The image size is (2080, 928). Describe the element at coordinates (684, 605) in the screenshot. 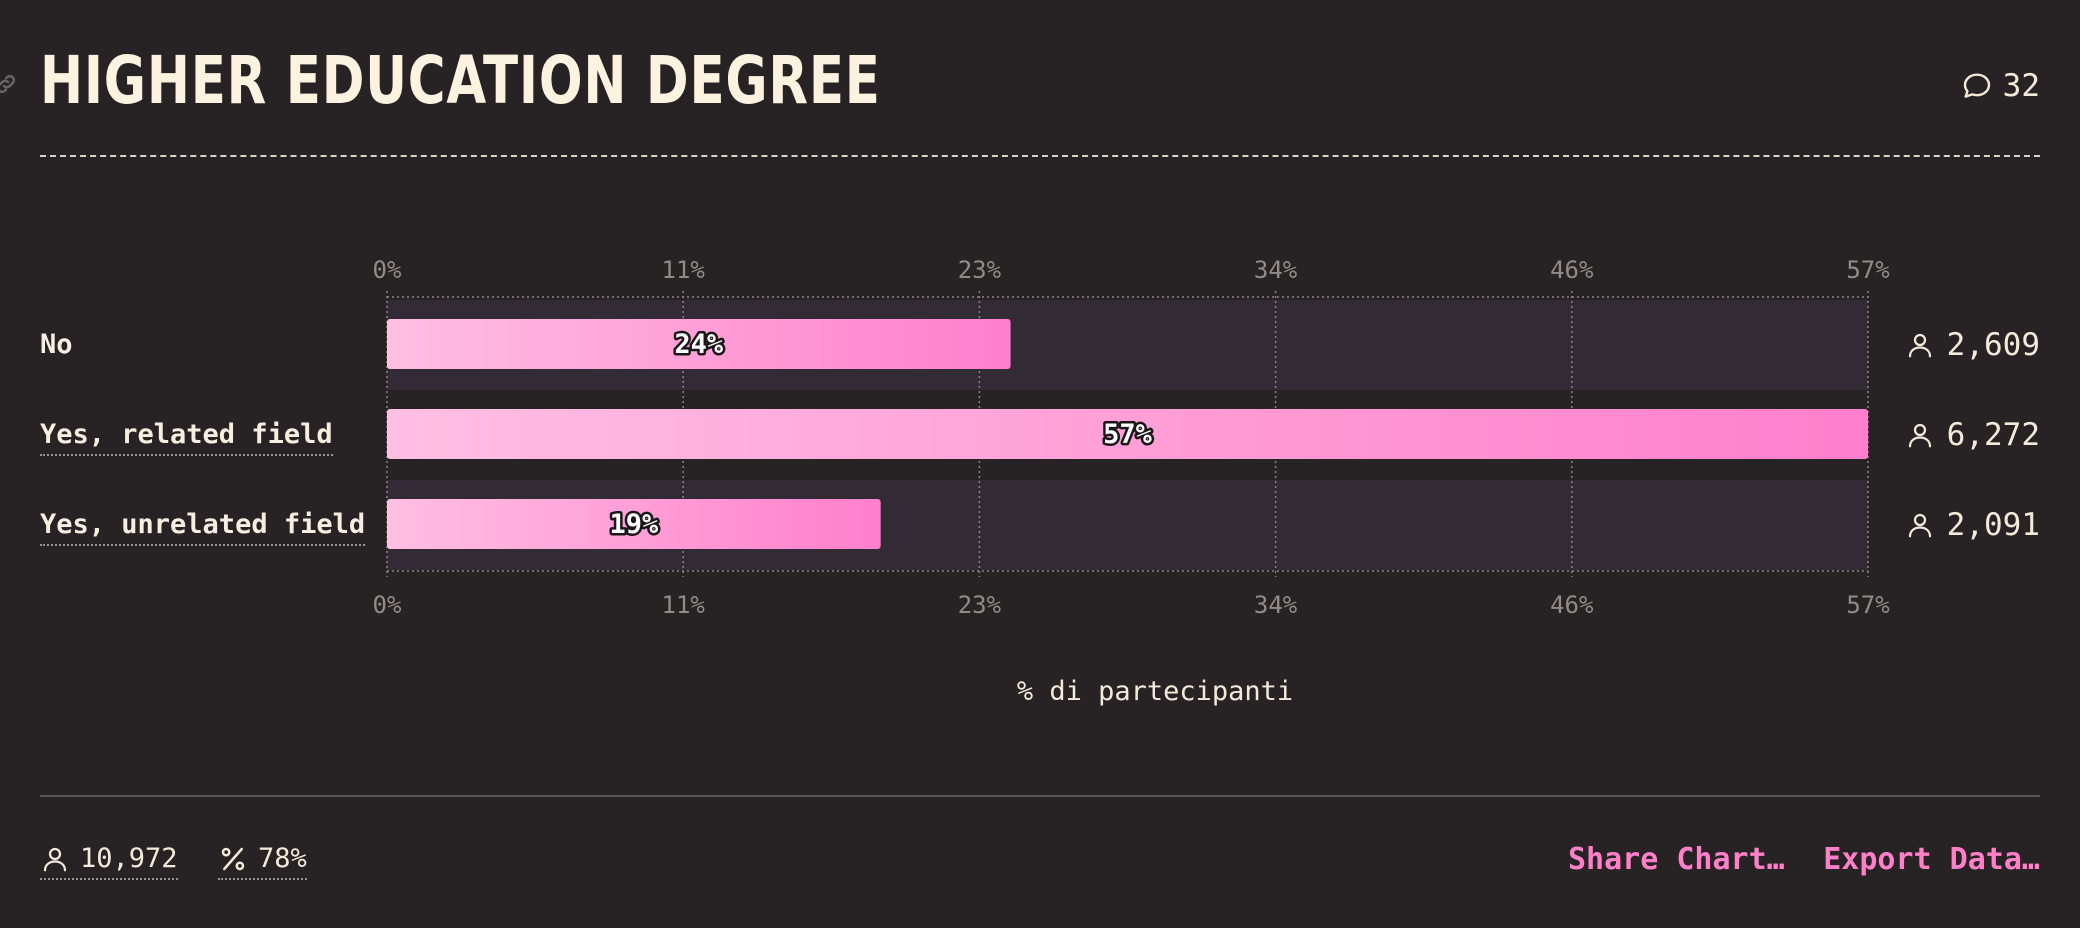

I see `tick-label-bottom: 11%` at that location.